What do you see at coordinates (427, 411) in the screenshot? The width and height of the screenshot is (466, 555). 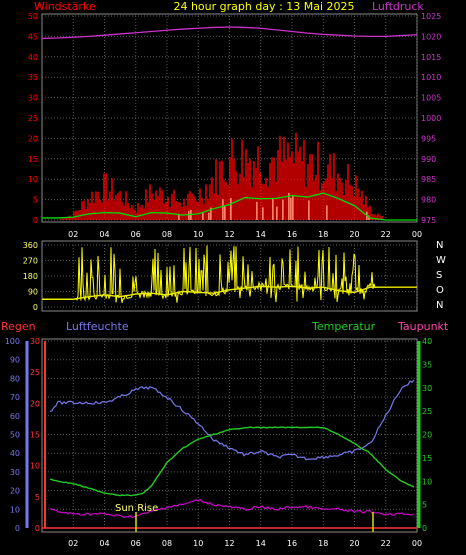 I see `temperature-tick-label: 25` at bounding box center [427, 411].